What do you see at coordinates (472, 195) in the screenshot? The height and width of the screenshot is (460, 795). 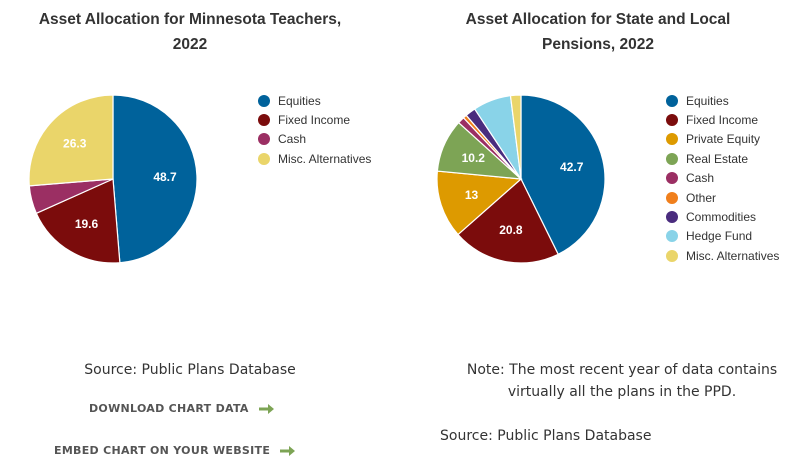 I see `data-label: 13` at bounding box center [472, 195].